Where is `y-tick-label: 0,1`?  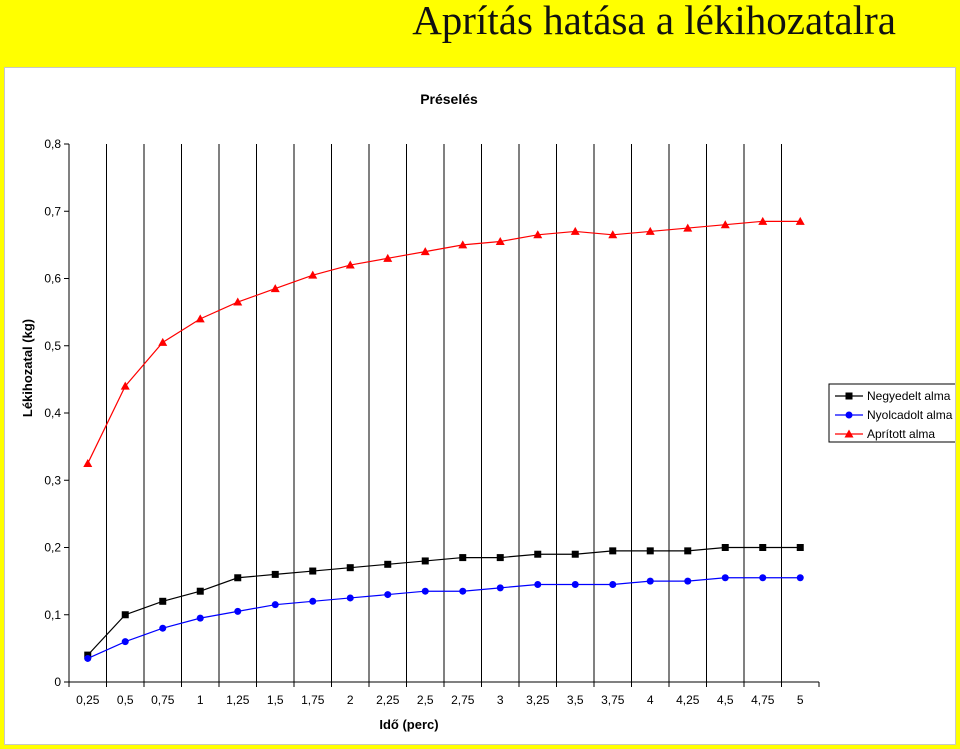
y-tick-label: 0,1 is located at coordinates (52, 615).